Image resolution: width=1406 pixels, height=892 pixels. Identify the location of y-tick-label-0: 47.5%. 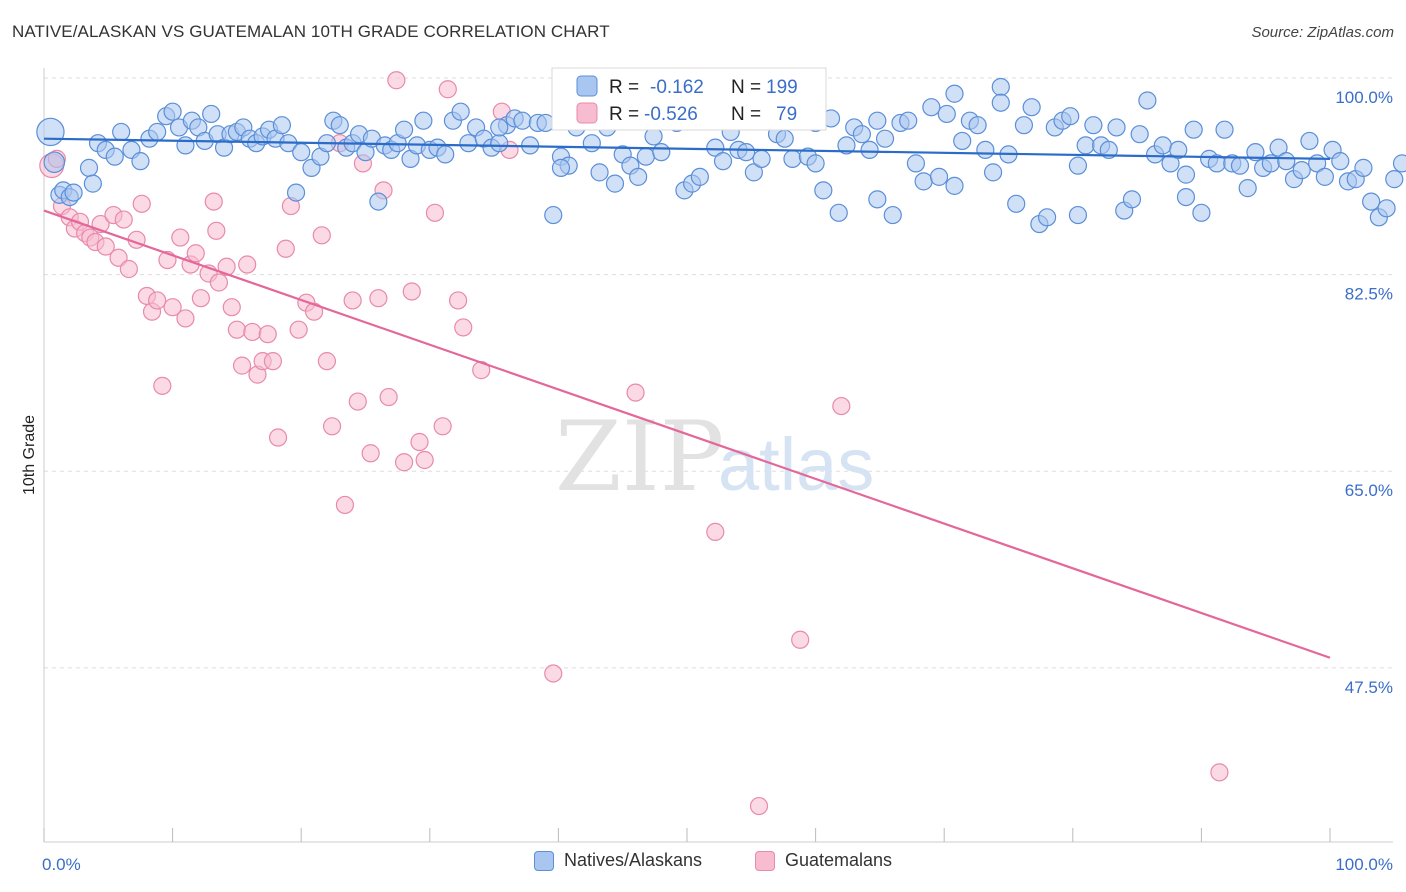
(1369, 687).